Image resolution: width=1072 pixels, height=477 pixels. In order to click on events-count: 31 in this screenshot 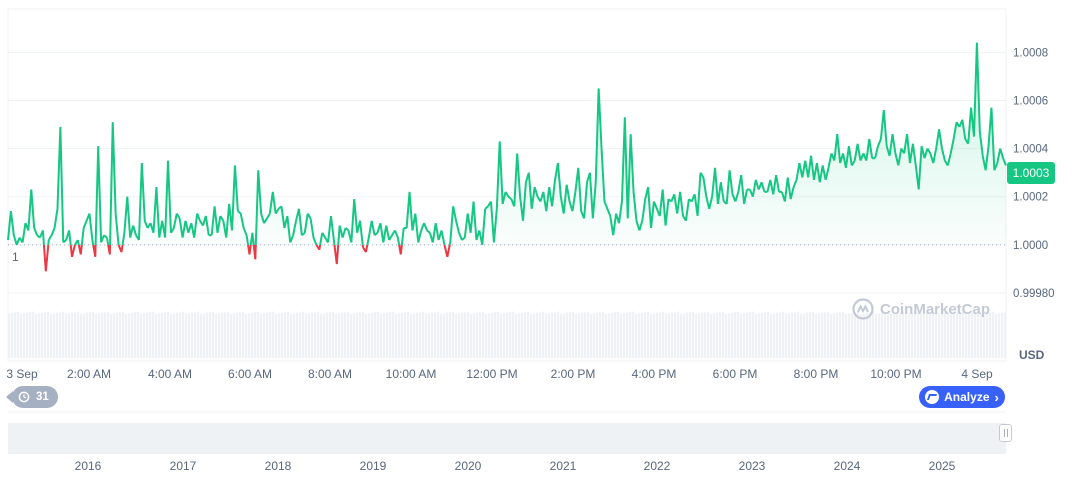, I will do `click(42, 397)`.